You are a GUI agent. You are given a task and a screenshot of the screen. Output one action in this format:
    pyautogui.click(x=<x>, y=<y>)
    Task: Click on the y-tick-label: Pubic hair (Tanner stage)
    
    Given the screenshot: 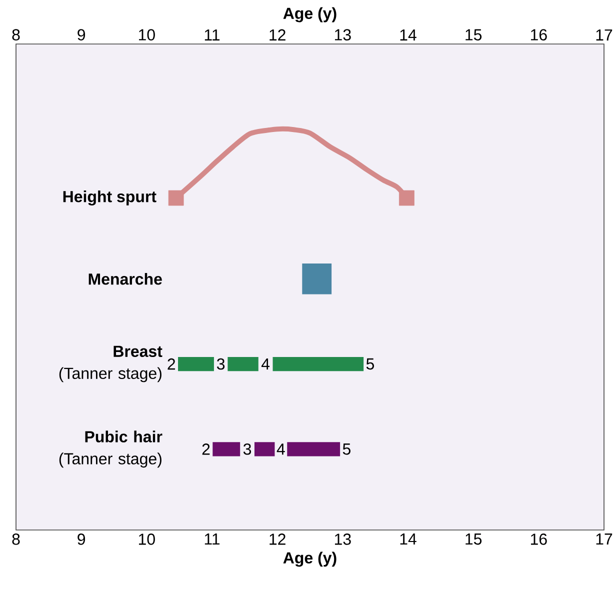 What is the action you would take?
    pyautogui.click(x=110, y=449)
    